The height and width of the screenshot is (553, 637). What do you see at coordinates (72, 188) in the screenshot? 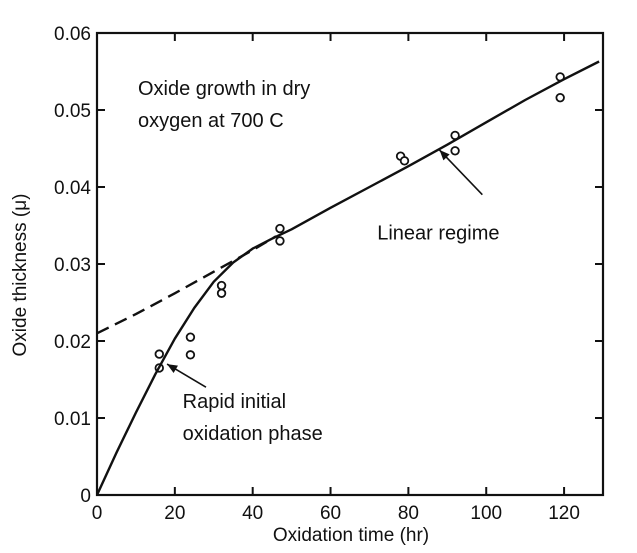
I see `y-tick-label: 0.04` at bounding box center [72, 188].